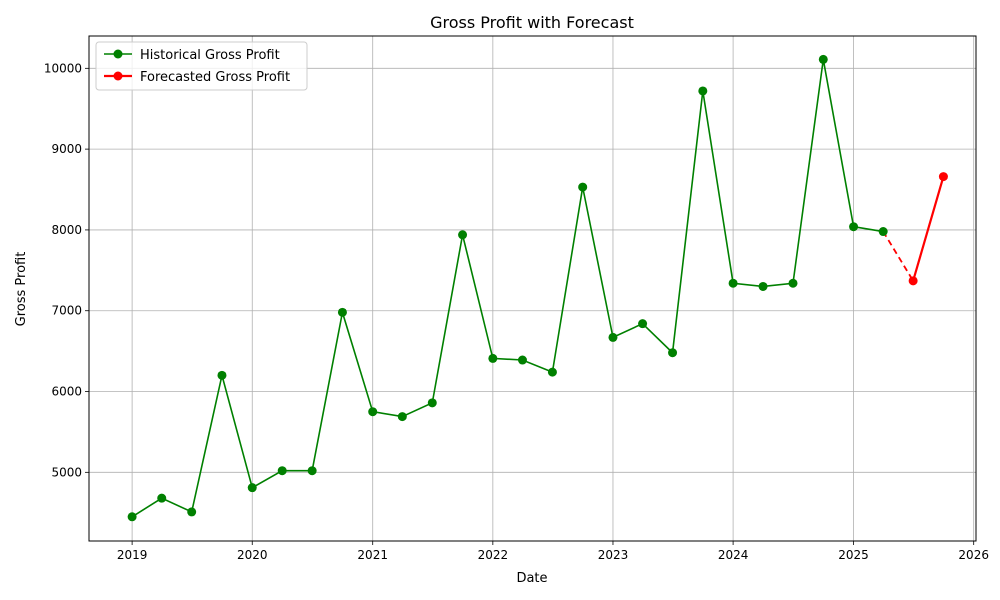  Describe the element at coordinates (66, 149) in the screenshot. I see `y-tick-label: 9000` at that location.